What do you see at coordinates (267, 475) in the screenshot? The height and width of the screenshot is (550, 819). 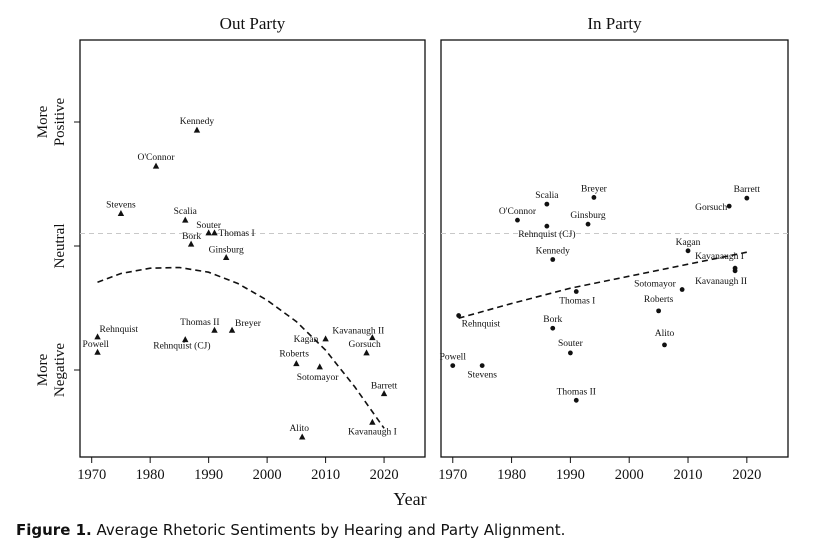 I see `out-party-xtick-label: 2000` at bounding box center [267, 475].